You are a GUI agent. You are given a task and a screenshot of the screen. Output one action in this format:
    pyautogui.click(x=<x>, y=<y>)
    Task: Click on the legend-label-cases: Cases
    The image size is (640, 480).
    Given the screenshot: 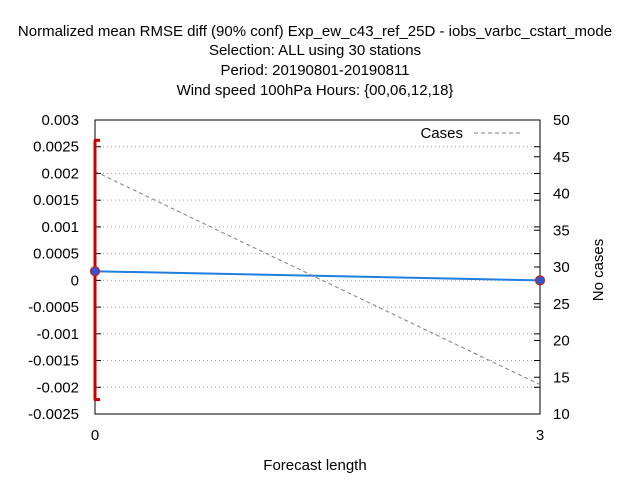 What is the action you would take?
    pyautogui.click(x=441, y=133)
    